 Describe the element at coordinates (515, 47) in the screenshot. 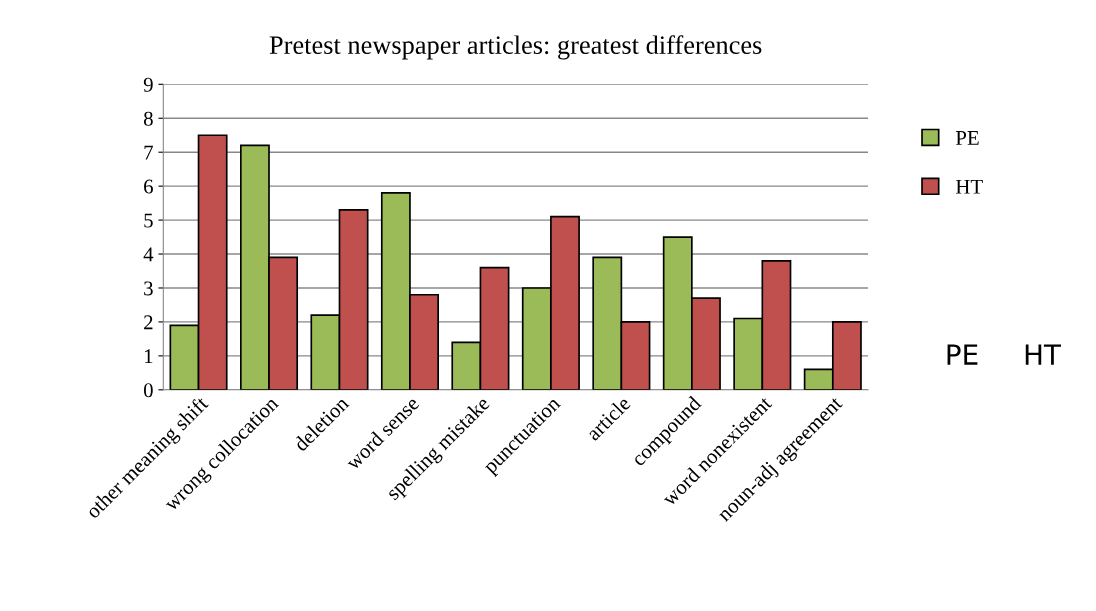

I see `chart-title: Pretest newspaper articles: greatest differences` at that location.